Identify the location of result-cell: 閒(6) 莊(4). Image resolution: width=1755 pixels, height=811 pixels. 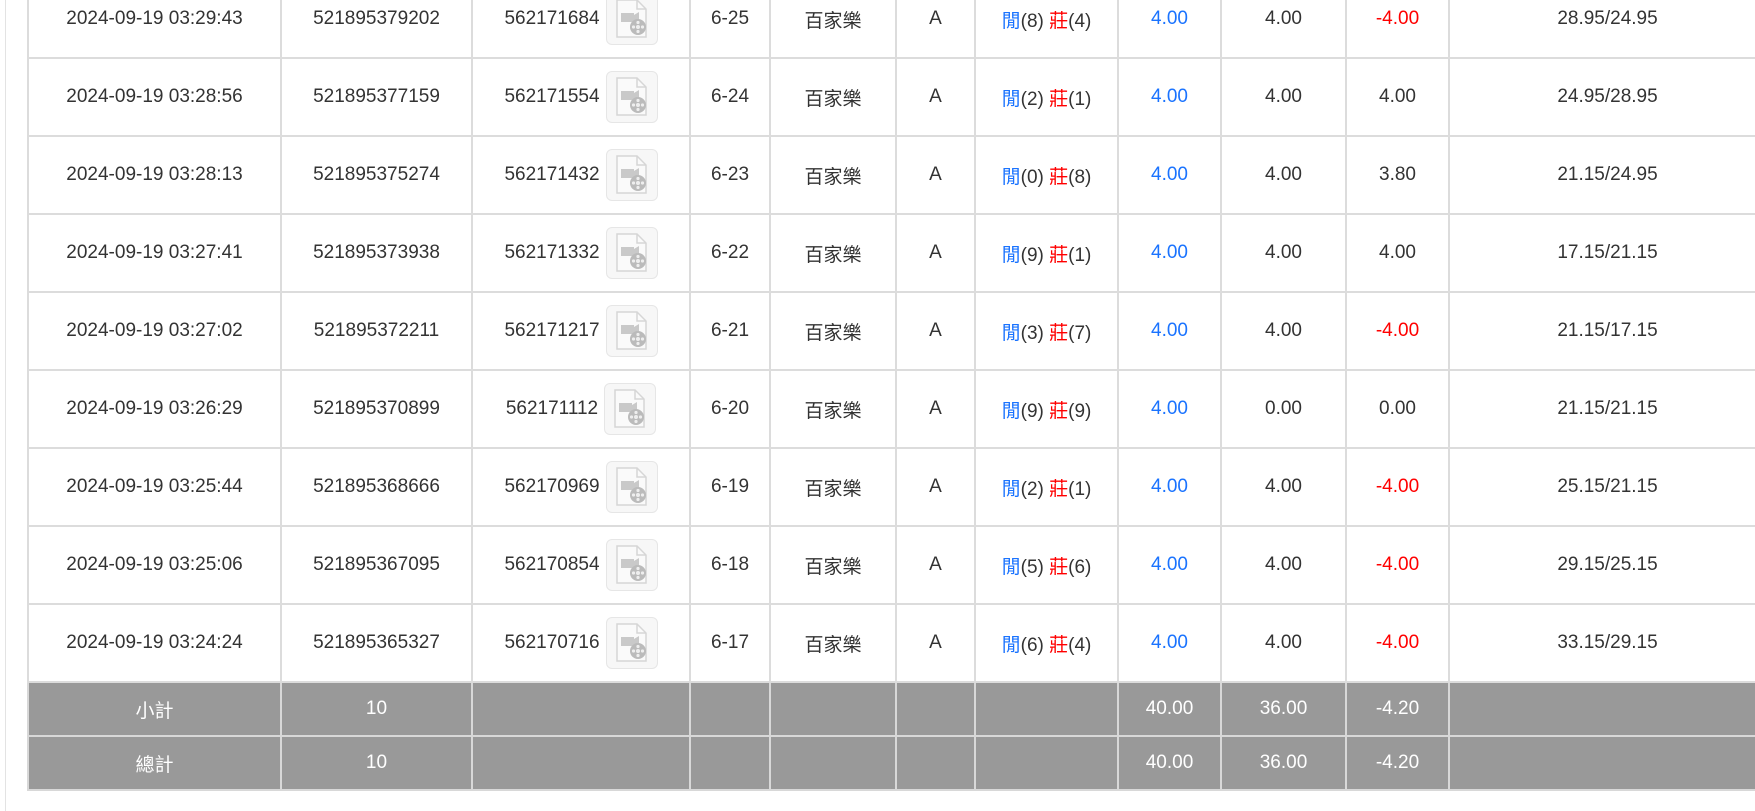
(1046, 643).